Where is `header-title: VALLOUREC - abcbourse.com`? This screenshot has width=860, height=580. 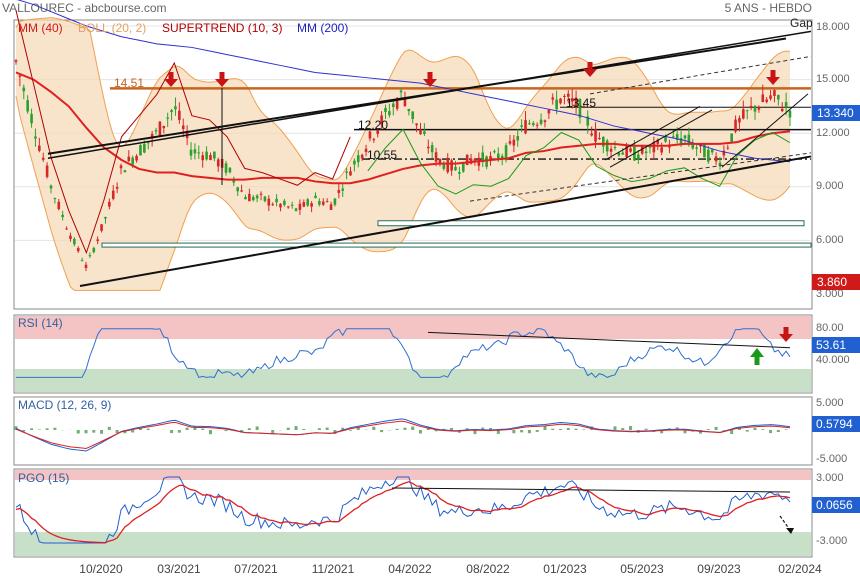
header-title: VALLOUREC - abcbourse.com is located at coordinates (84, 8).